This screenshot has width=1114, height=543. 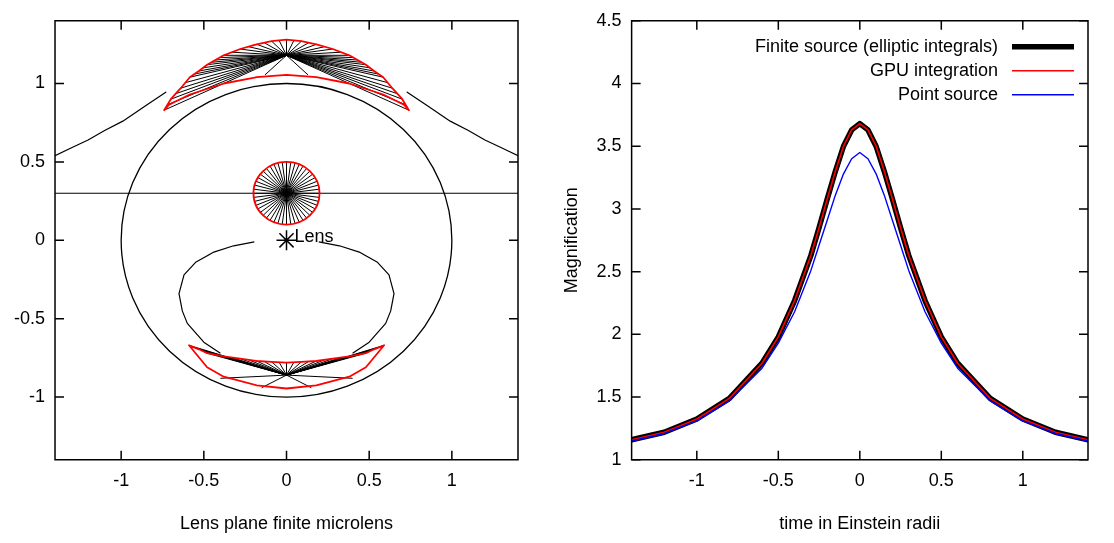 I want to click on y-tick-label: 2.5, so click(x=609, y=270).